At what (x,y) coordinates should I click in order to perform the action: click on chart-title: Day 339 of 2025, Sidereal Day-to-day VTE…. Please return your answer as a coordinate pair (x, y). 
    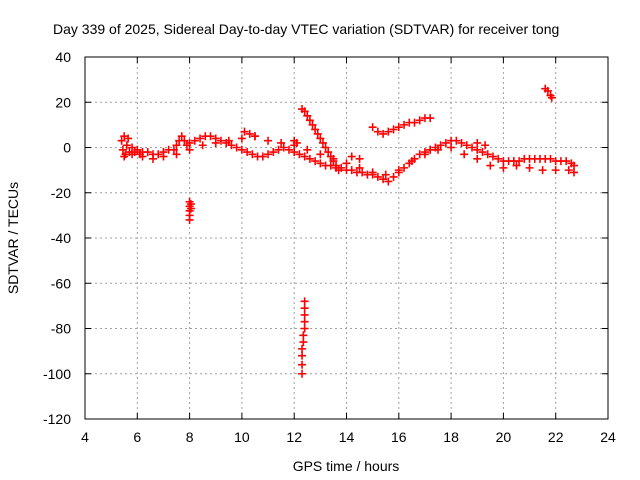
    Looking at the image, I should click on (306, 29).